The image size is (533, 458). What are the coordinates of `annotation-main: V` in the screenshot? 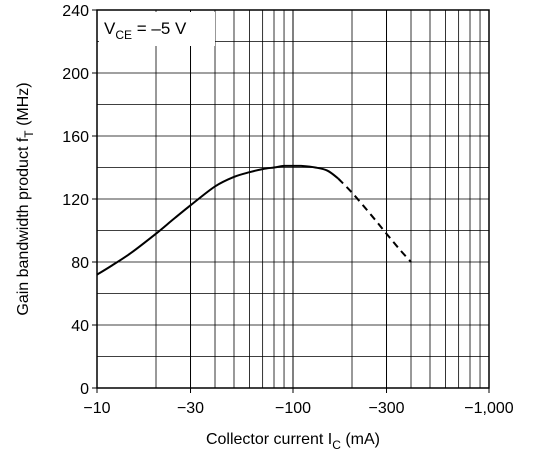 It's located at (110, 28).